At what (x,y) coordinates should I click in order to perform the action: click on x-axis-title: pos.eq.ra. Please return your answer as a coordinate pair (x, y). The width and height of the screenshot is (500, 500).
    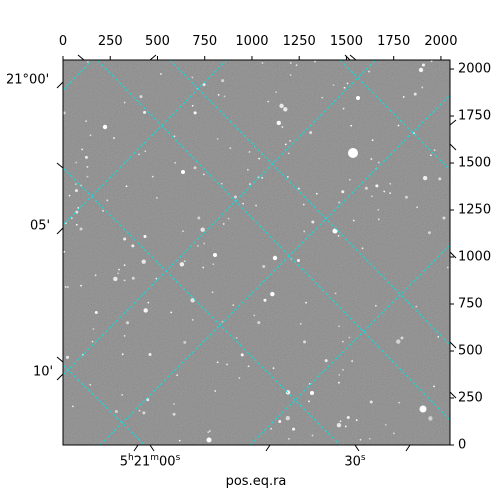
    Looking at the image, I should click on (256, 481).